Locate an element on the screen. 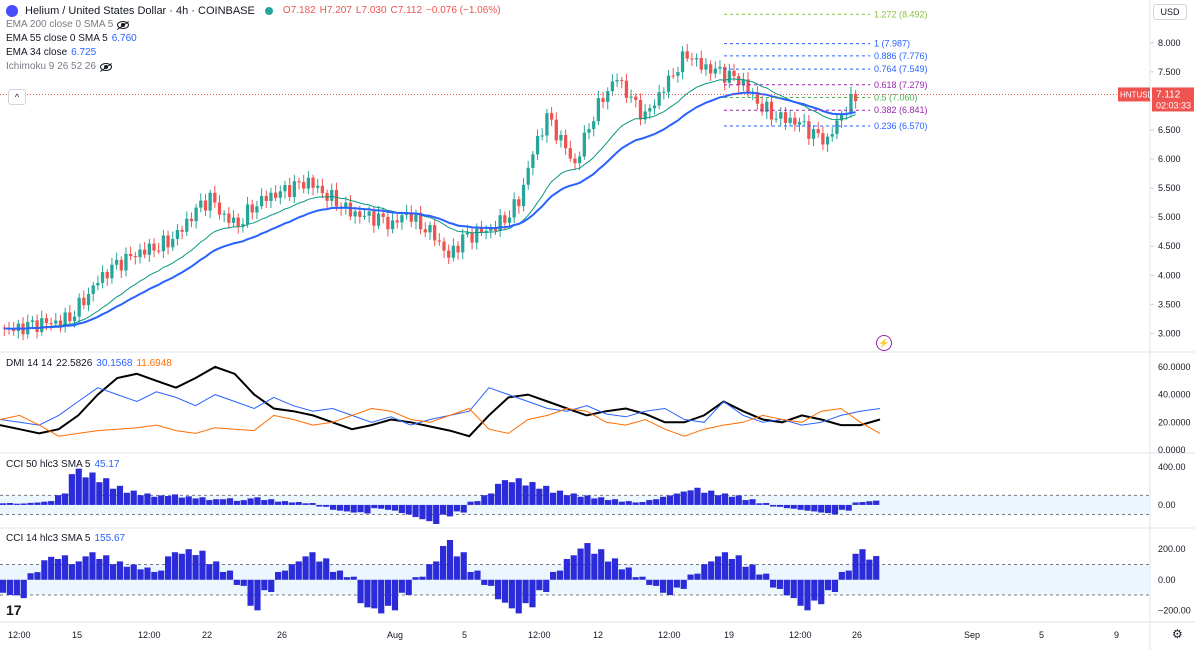 Image resolution: width=1195 pixels, height=650 pixels. helium-coin-icon is located at coordinates (12, 11).